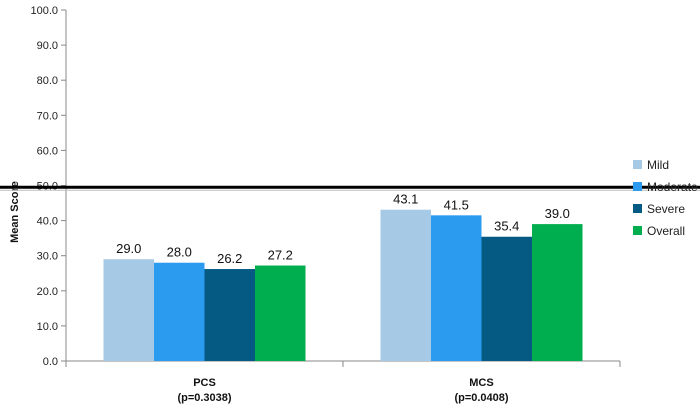 This screenshot has height=410, width=700. I want to click on data-label: 26.2, so click(229, 258).